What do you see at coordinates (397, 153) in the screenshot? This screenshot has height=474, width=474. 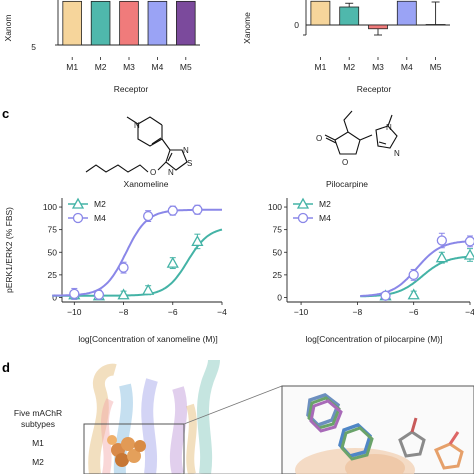 I see `pilocarpine-atom-n2: N` at bounding box center [397, 153].